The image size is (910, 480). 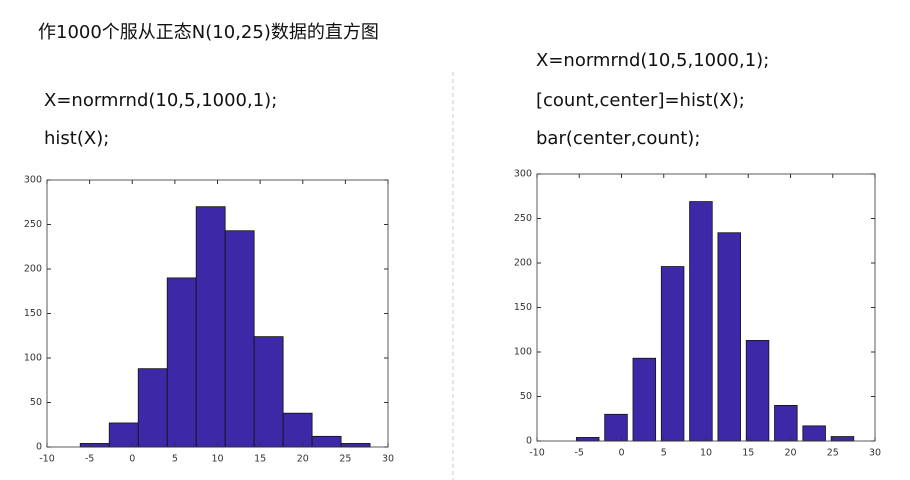 I want to click on code-line: hist(X);, so click(x=76, y=138).